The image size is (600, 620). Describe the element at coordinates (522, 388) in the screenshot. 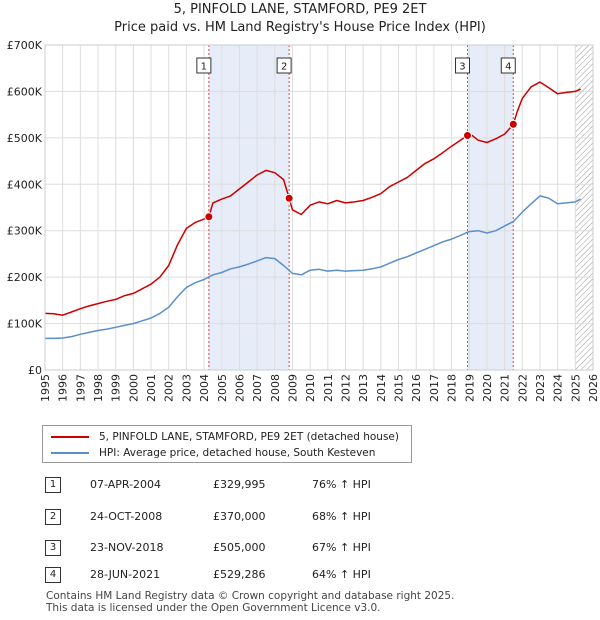

I see `x-tick-label: 2022` at that location.